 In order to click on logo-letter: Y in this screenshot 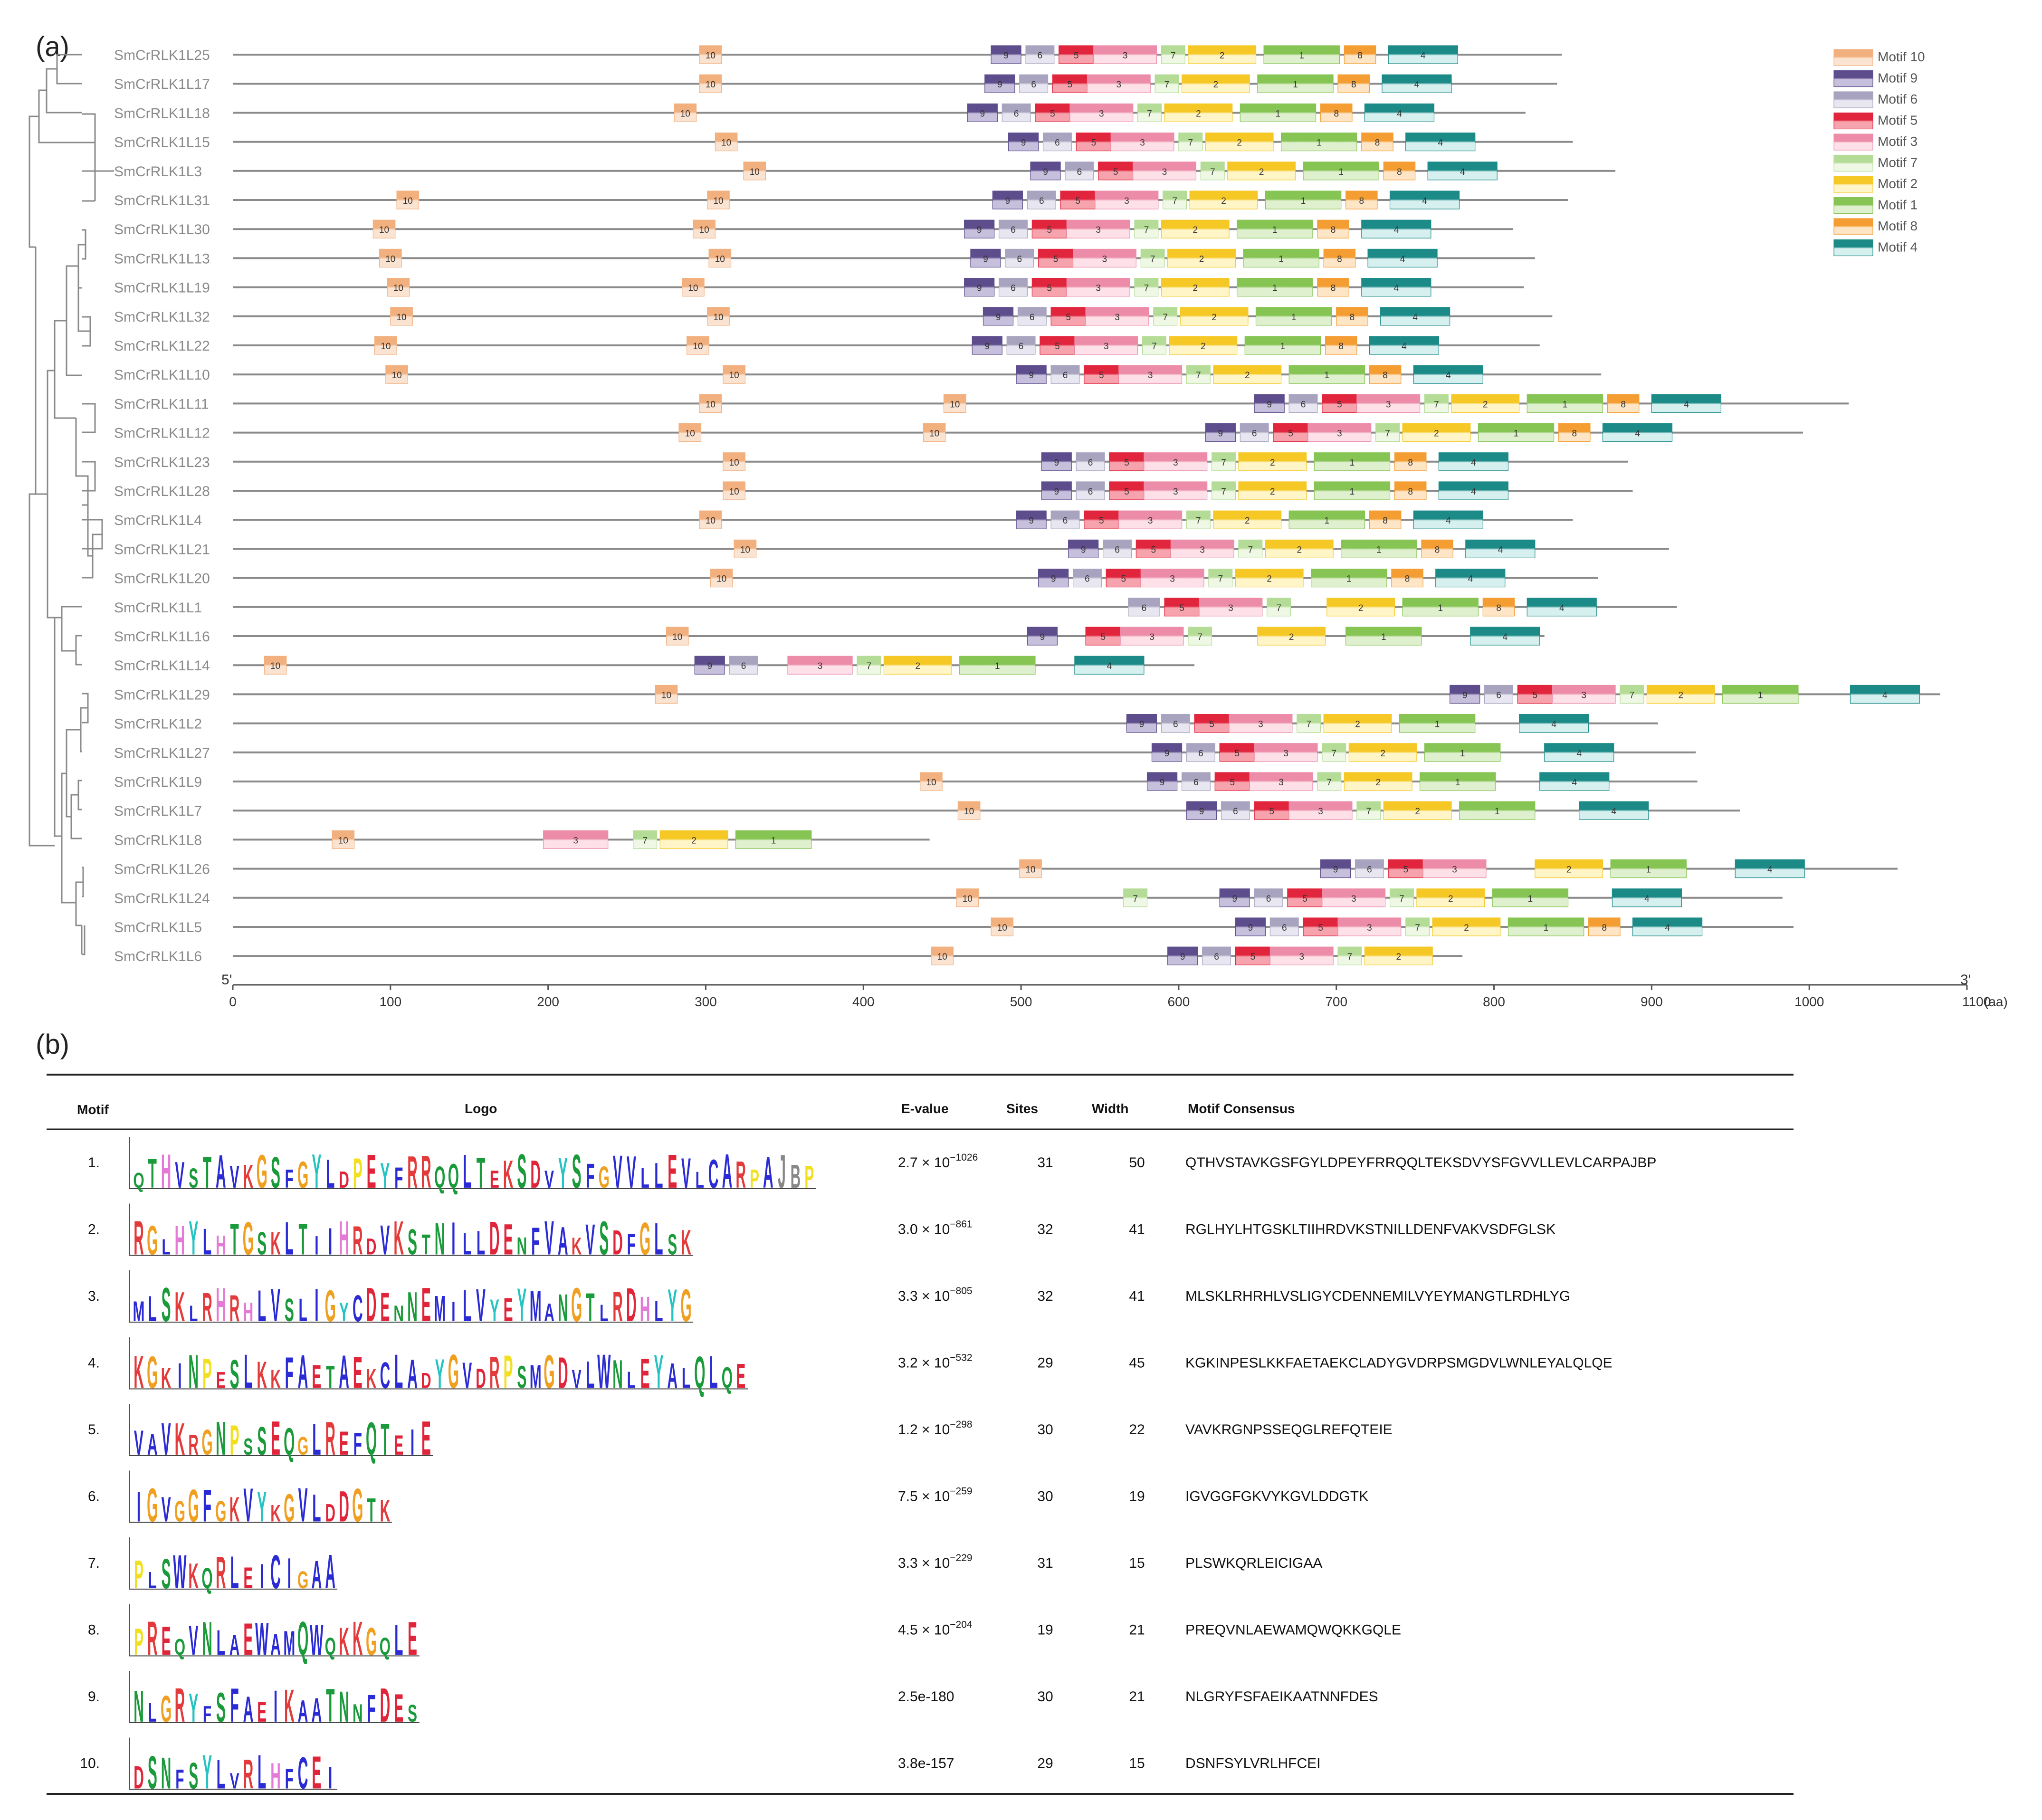, I will do `click(385, 1176)`.